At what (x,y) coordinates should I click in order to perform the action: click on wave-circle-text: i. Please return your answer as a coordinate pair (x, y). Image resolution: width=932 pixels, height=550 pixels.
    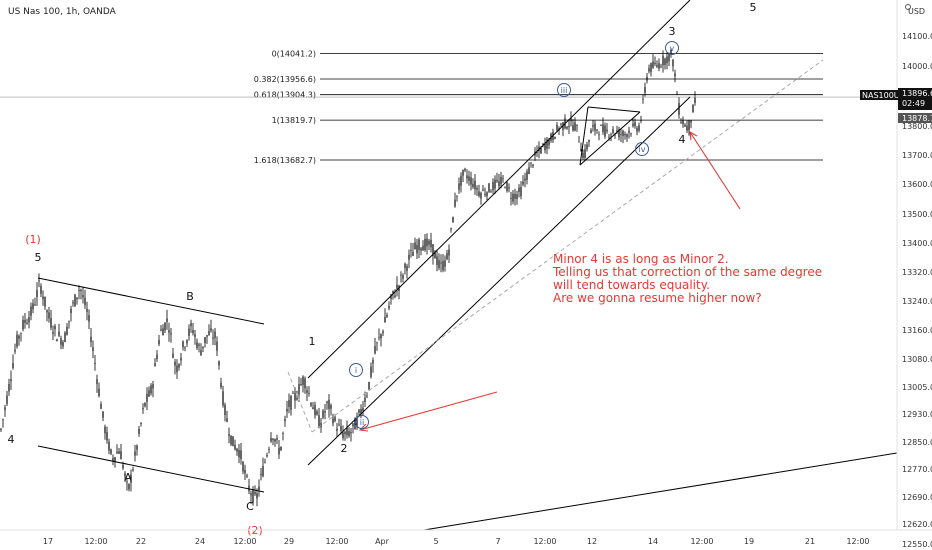
    Looking at the image, I should click on (356, 370).